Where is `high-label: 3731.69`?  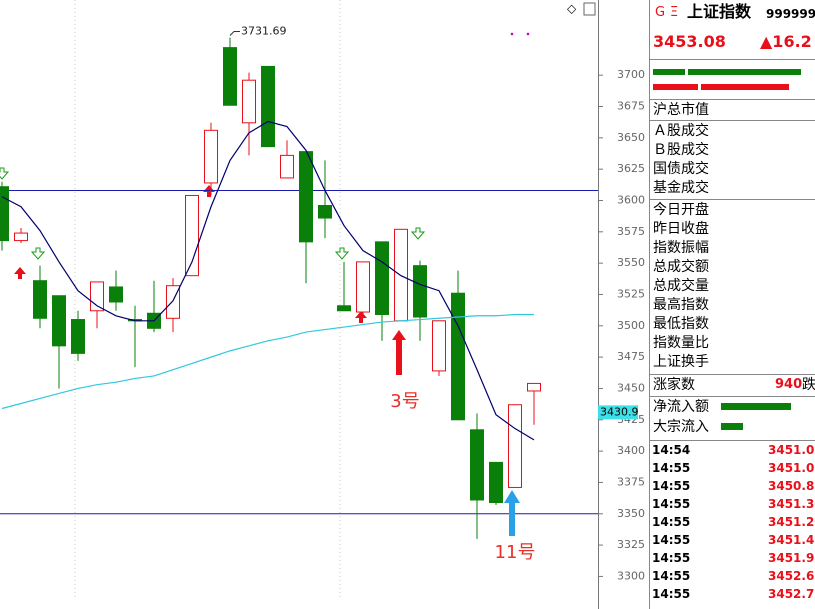
high-label: 3731.69 is located at coordinates (264, 30).